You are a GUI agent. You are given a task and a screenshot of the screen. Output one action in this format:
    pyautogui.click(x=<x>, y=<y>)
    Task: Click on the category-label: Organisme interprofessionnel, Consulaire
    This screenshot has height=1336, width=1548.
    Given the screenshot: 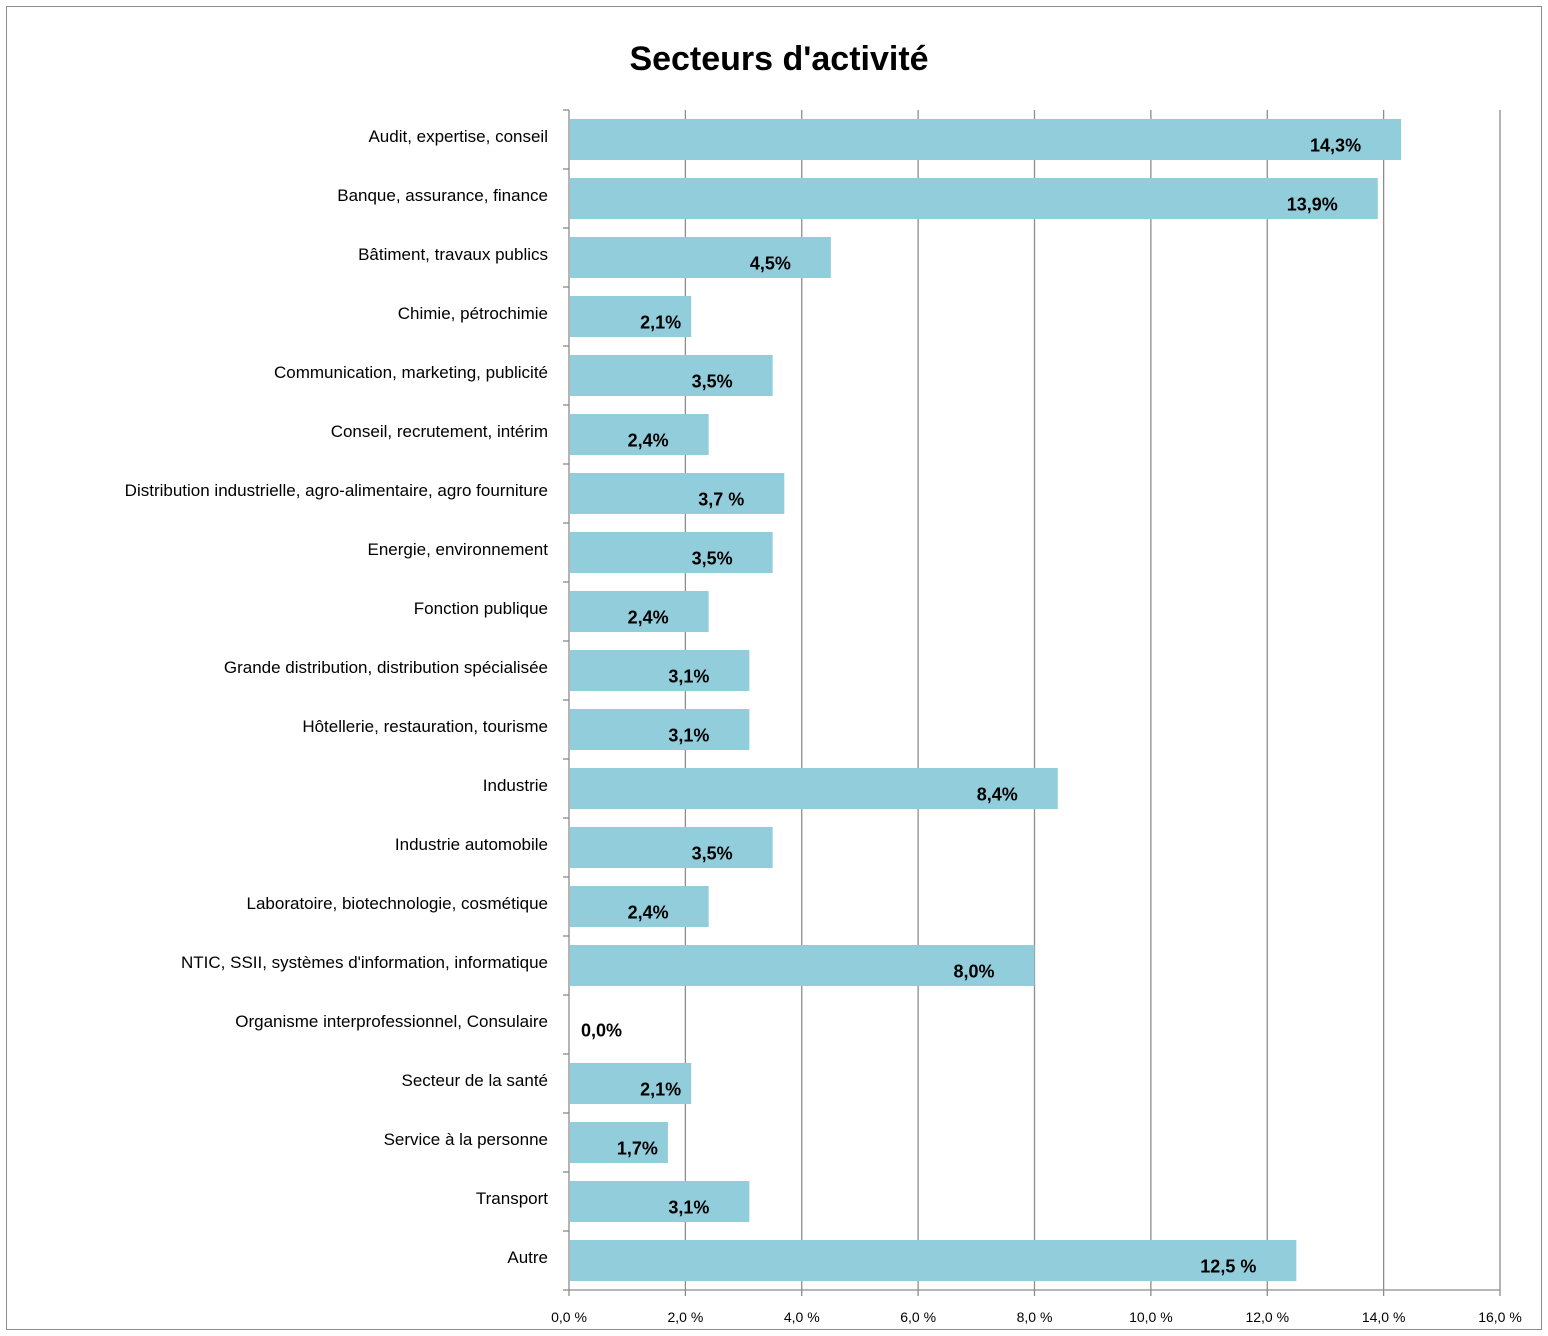 What is the action you would take?
    pyautogui.click(x=391, y=1021)
    